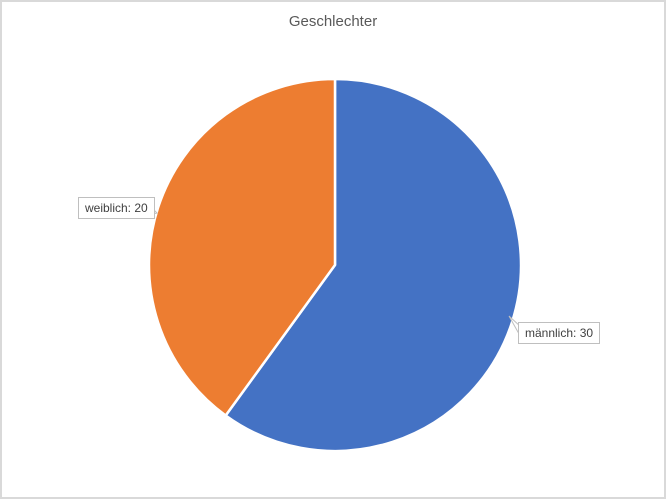 Image resolution: width=666 pixels, height=499 pixels. I want to click on data-label-maennlich: männlich: 30, so click(559, 333).